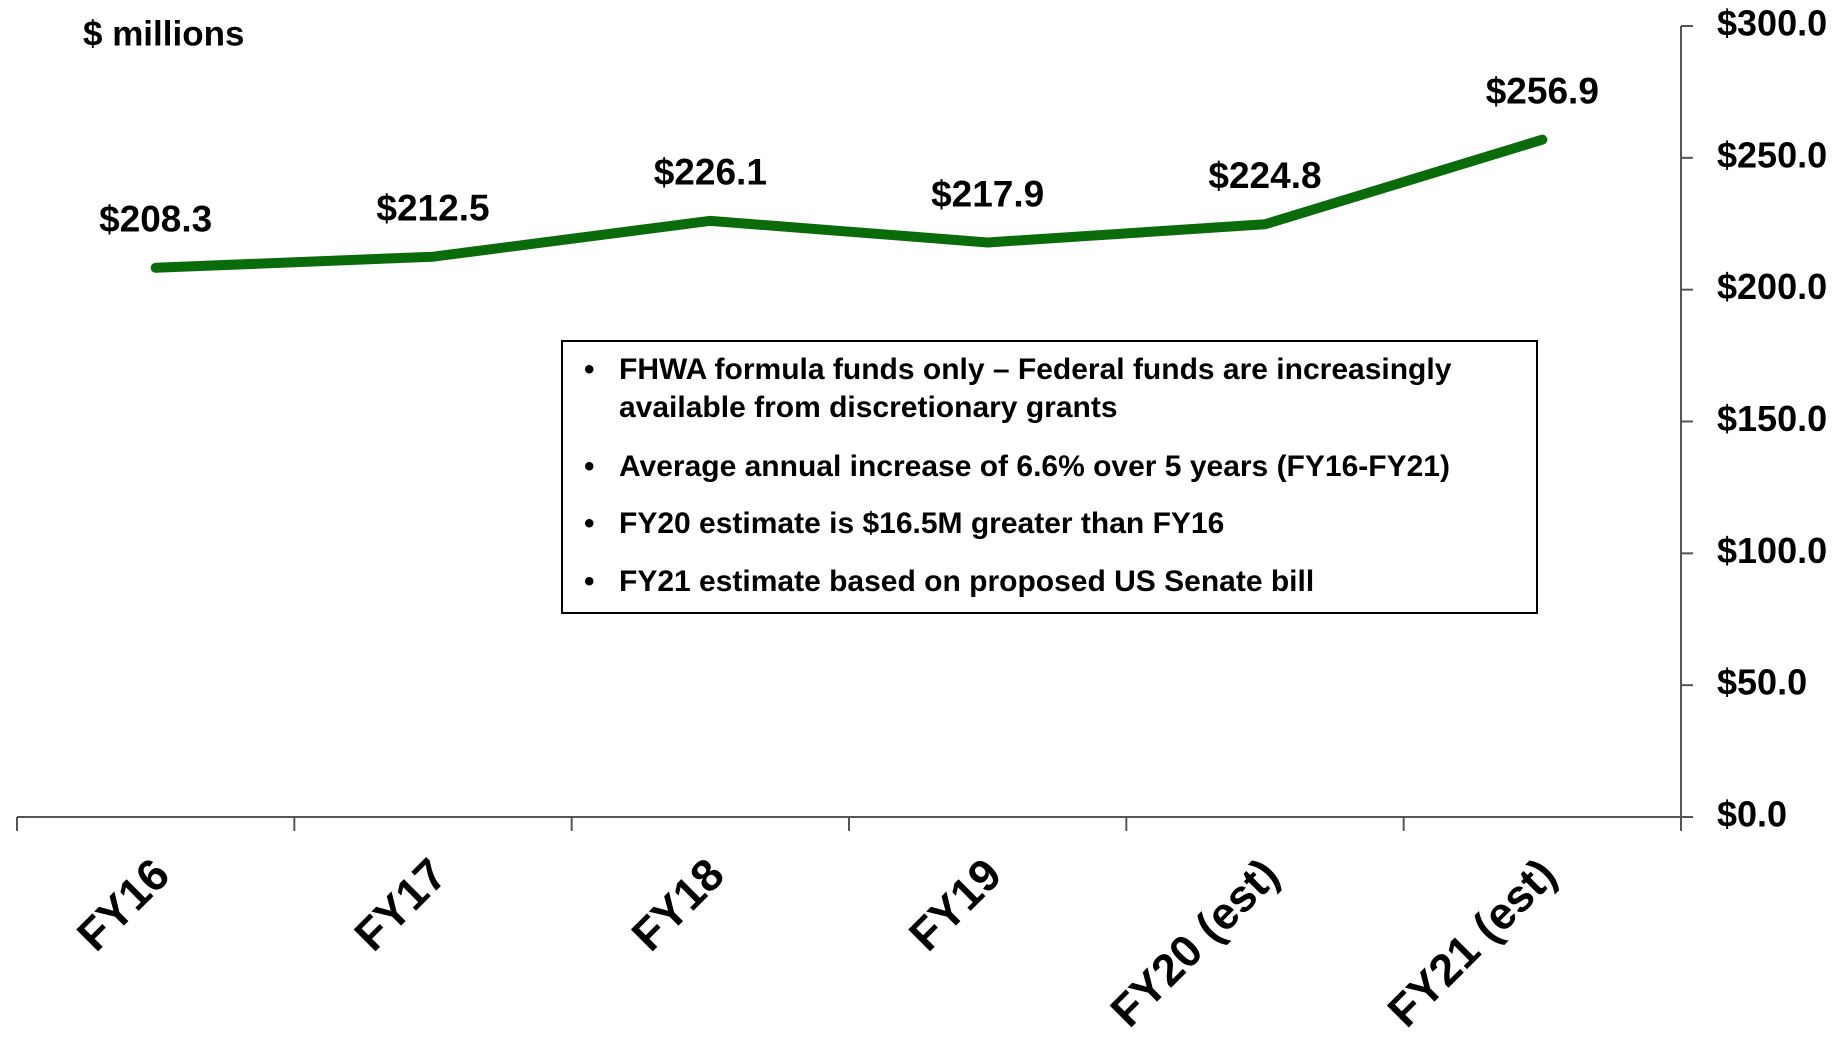 The height and width of the screenshot is (1058, 1847). I want to click on x-tick-label: FY17, so click(400, 904).